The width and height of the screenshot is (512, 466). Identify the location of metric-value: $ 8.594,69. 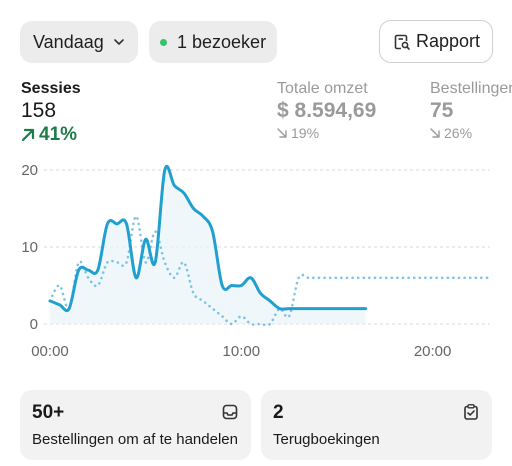
(327, 110).